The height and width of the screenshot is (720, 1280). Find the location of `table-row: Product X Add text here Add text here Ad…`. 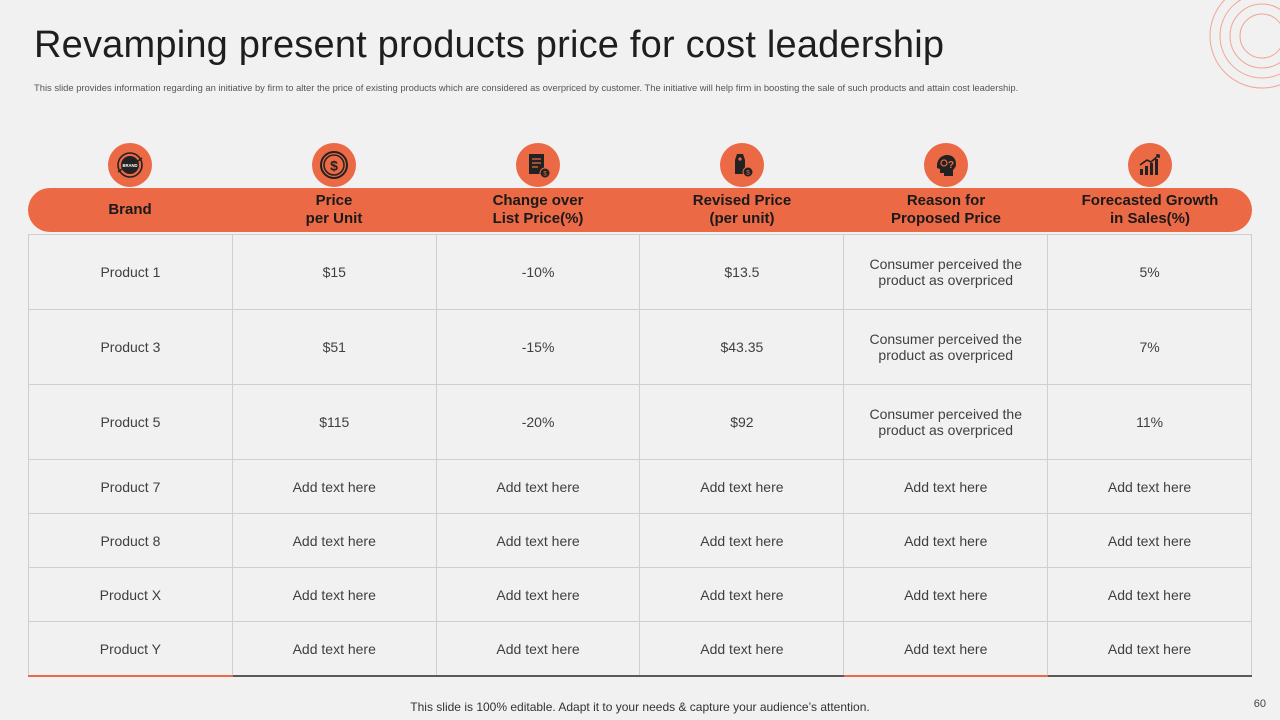

table-row: Product X Add text here Add text here Ad… is located at coordinates (640, 594).